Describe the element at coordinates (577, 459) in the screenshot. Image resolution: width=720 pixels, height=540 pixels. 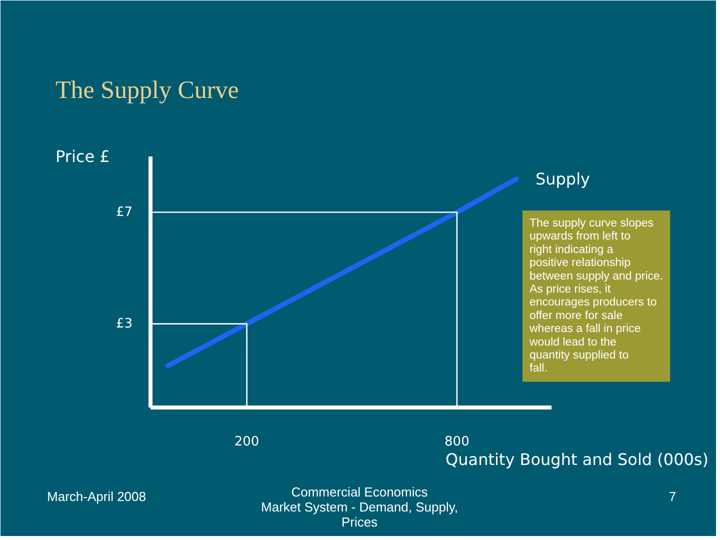
I see `x-axis-title: Quantity Bought and Sold (000s)` at that location.